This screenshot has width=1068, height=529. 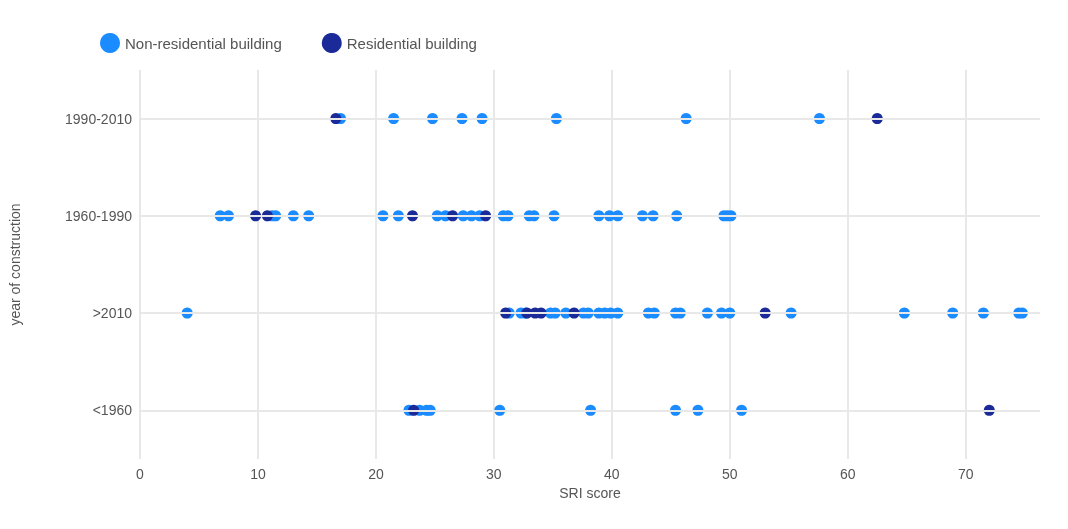 I want to click on x-tick-label: 0, so click(x=140, y=474).